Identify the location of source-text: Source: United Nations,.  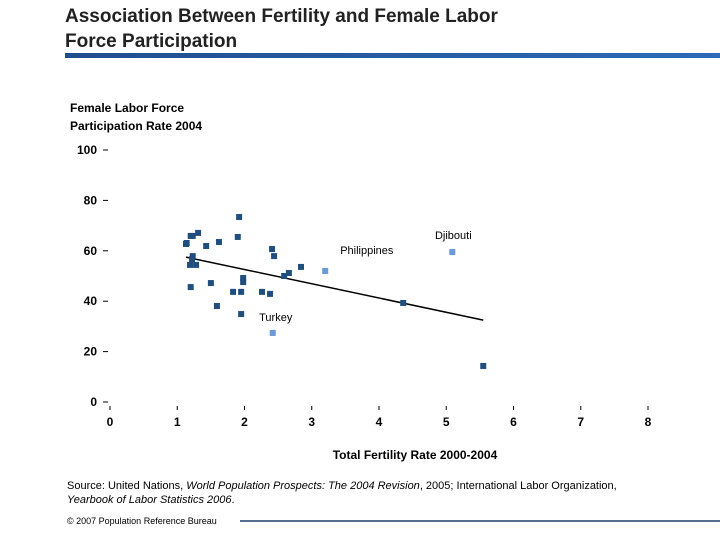
(126, 486).